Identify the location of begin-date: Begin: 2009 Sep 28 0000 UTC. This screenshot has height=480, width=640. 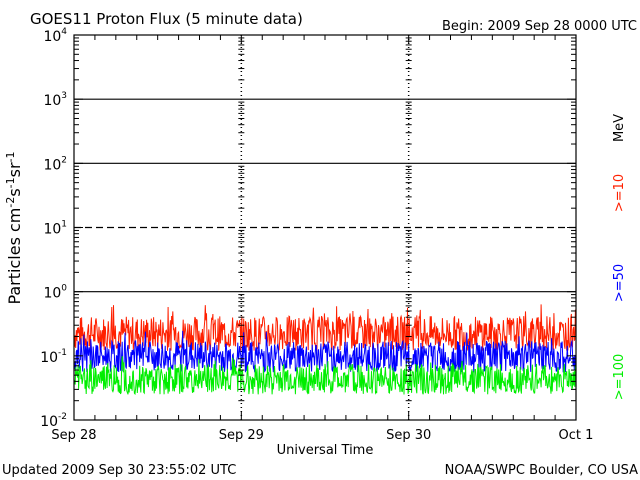
(539, 26).